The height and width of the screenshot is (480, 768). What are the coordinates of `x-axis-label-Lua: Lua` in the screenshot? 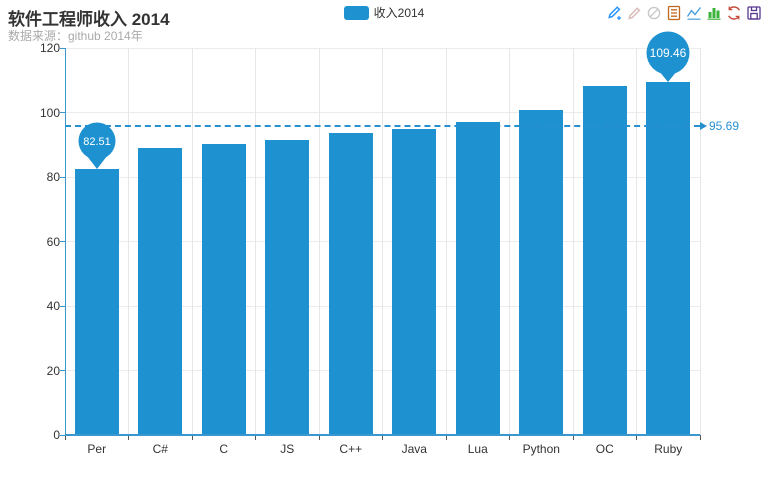 It's located at (477, 449).